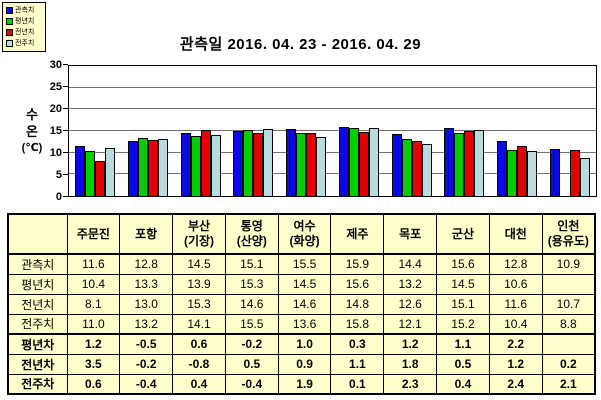 Image resolution: width=601 pixels, height=400 pixels. Describe the element at coordinates (25, 32) in the screenshot. I see `legend-label: 전년치` at that location.